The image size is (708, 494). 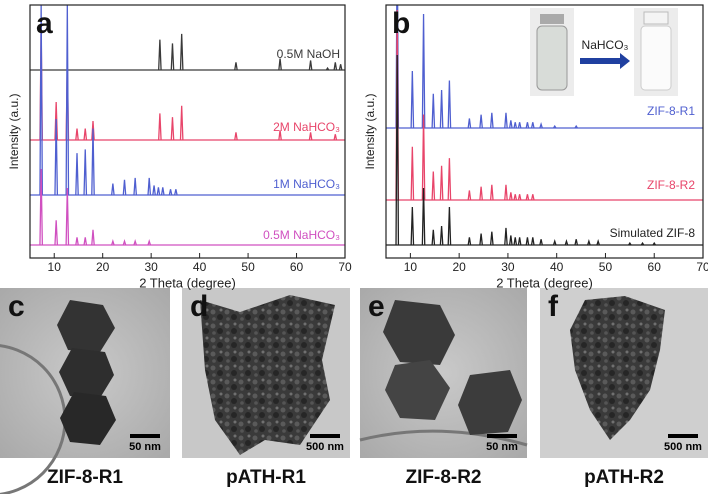 What do you see at coordinates (671, 111) in the screenshot?
I see `series-label: ZIF-8-R1` at bounding box center [671, 111].